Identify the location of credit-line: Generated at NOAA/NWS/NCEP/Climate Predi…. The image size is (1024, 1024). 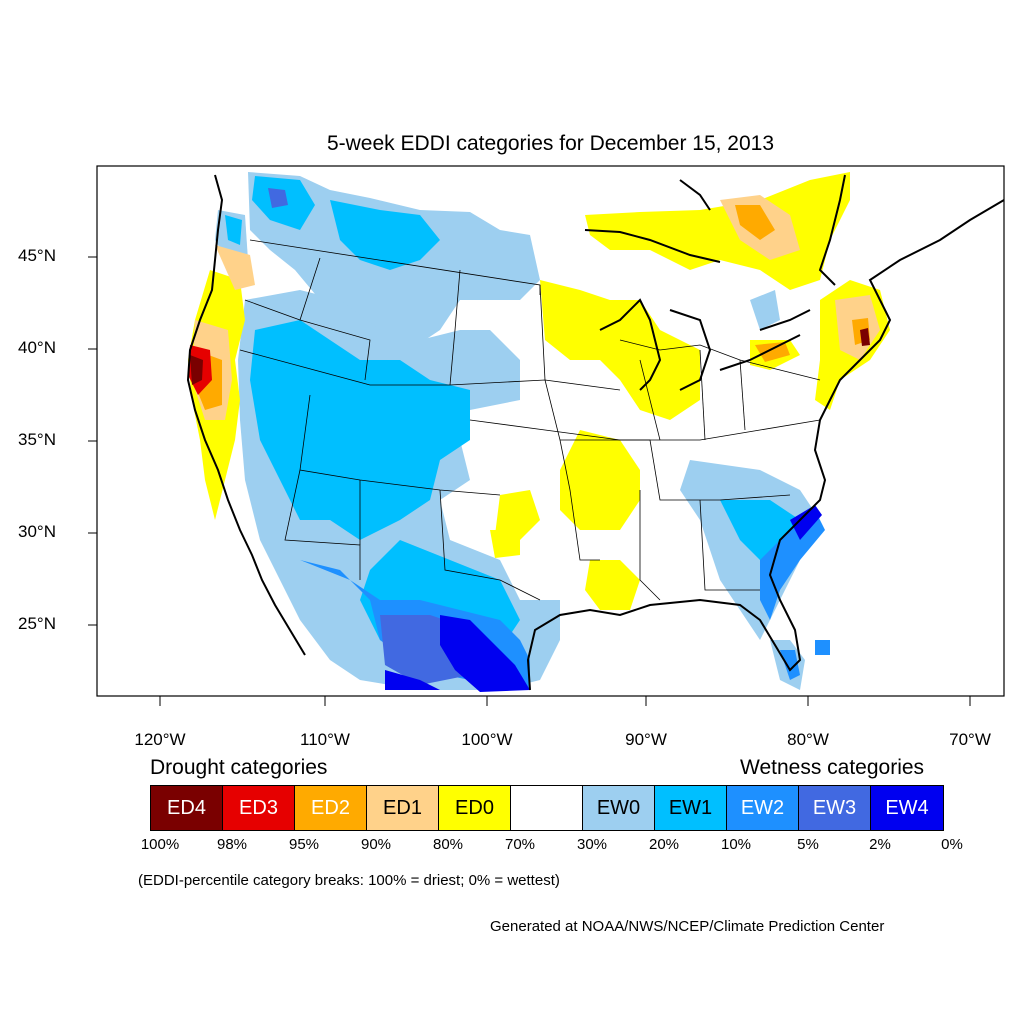
(687, 926).